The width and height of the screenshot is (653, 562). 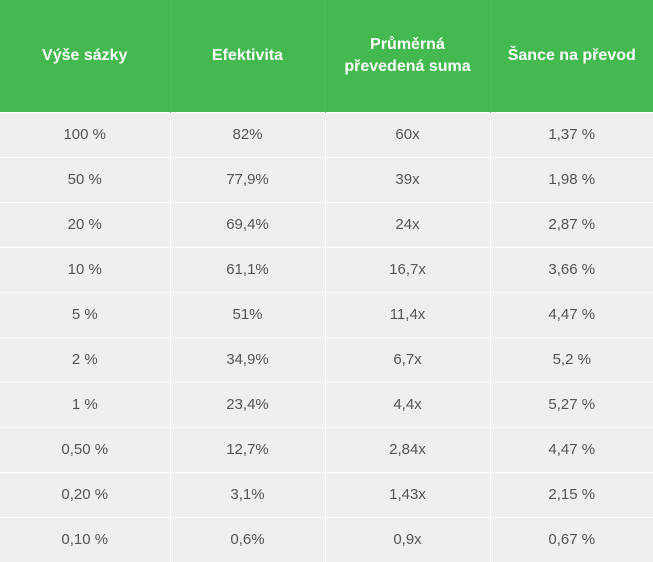 I want to click on table-row: 2 % 34,9% 6,7x 5,2 %, so click(x=326, y=359).